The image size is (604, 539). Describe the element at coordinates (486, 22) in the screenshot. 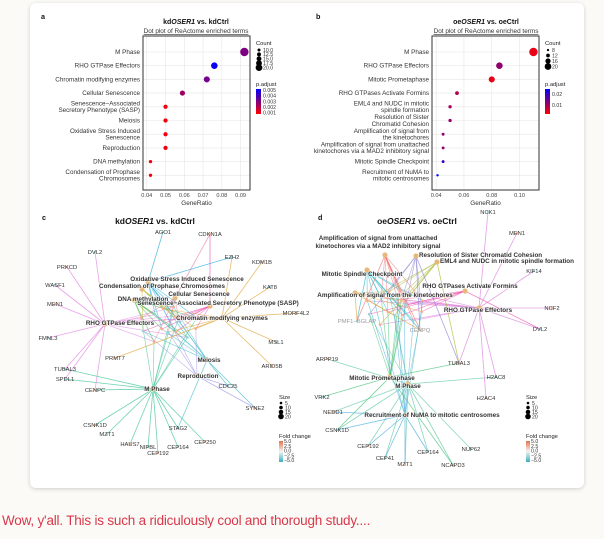

I see `panel-title: oeOSER1 vs. oeCtrl` at that location.